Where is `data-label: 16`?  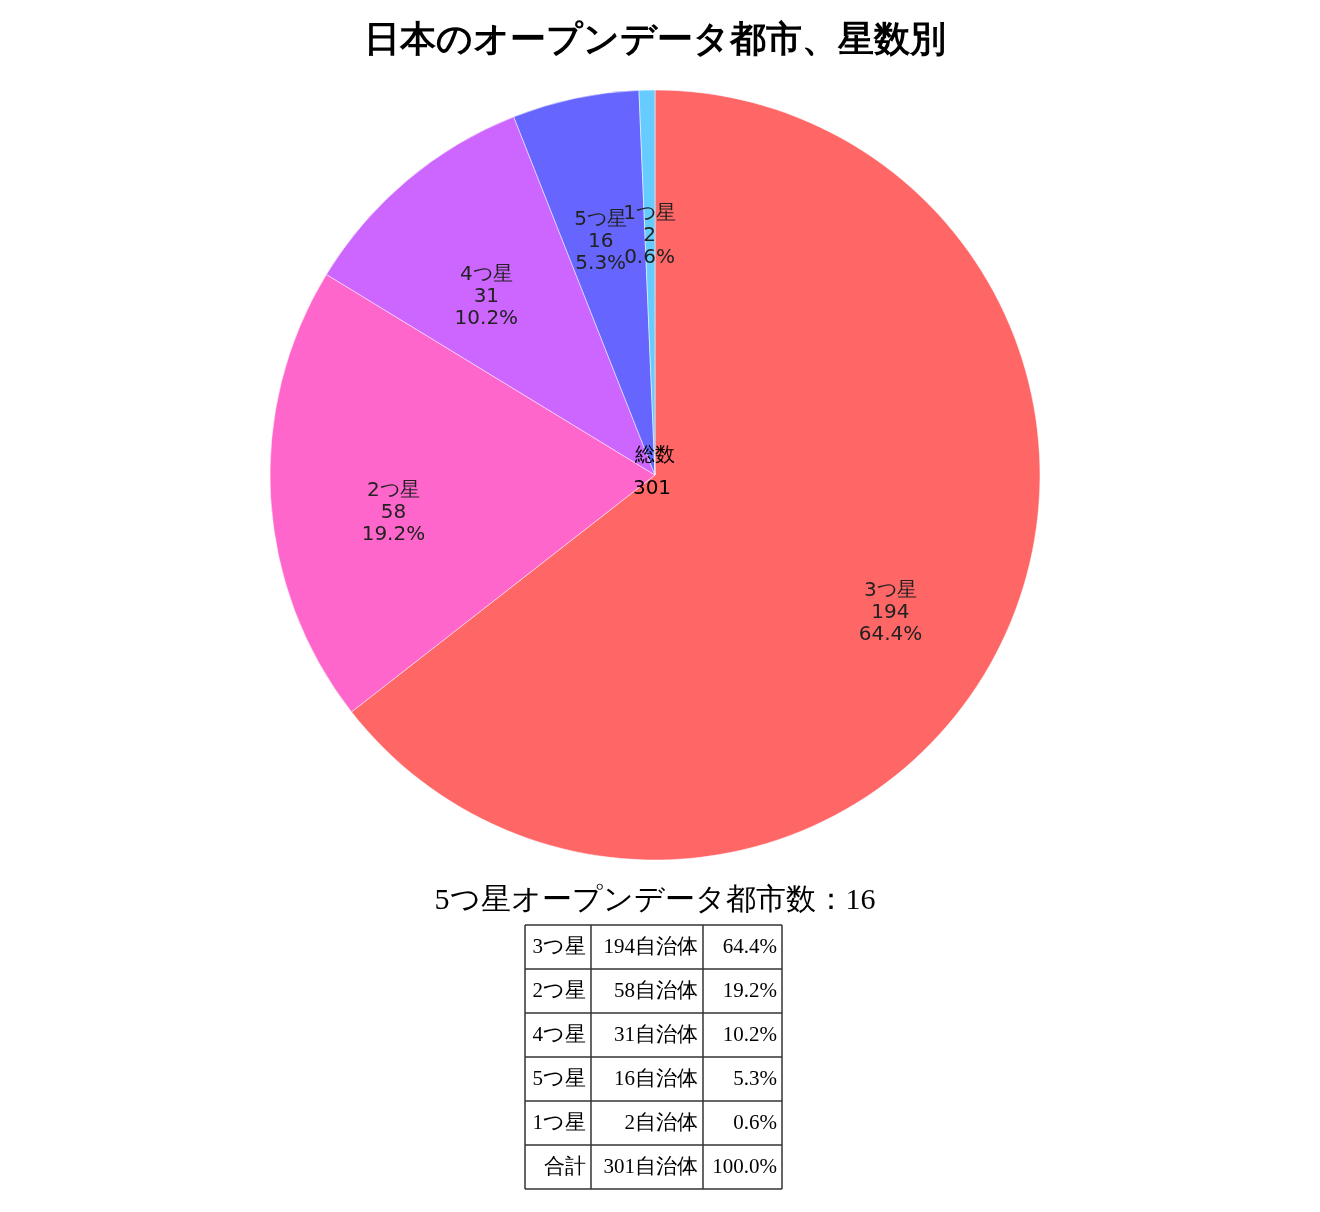
data-label: 16 is located at coordinates (600, 239).